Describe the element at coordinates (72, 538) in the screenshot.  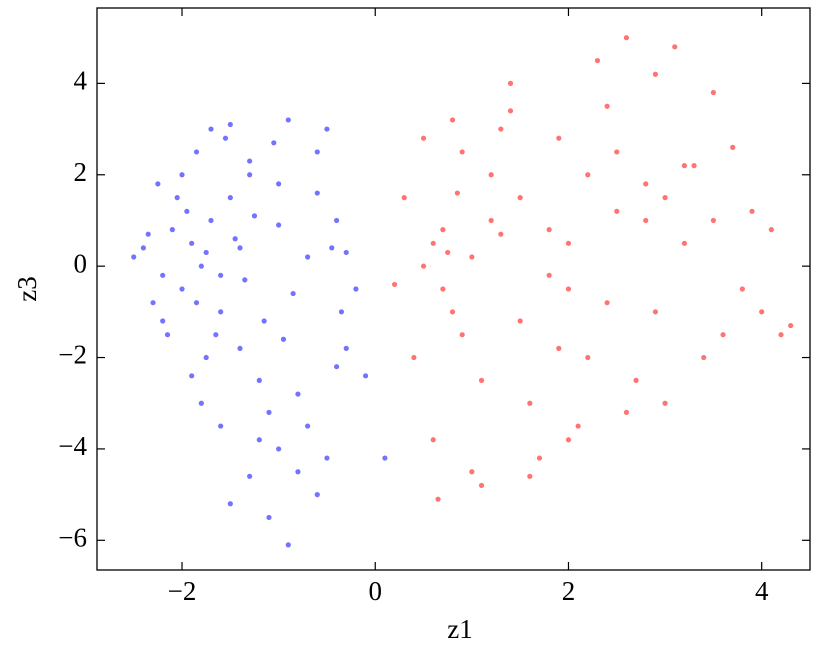
I see `y-tick-label: −6` at that location.